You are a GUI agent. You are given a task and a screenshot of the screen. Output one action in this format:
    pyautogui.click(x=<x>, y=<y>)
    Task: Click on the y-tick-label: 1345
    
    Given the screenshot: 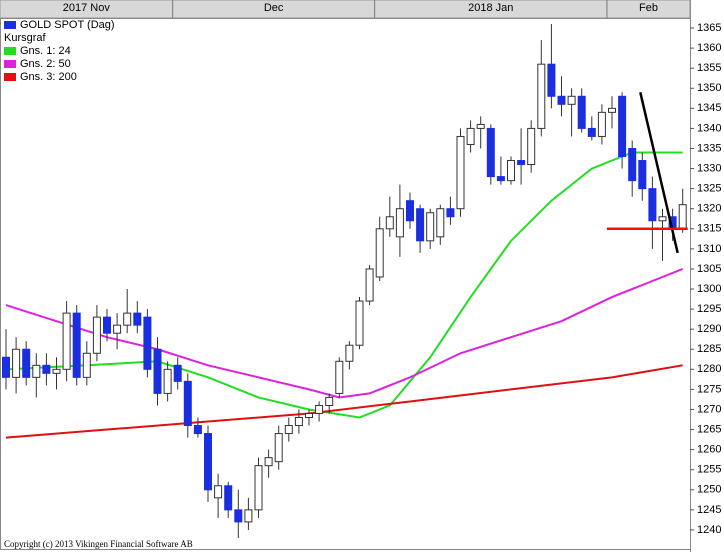 What is the action you would take?
    pyautogui.click(x=709, y=108)
    